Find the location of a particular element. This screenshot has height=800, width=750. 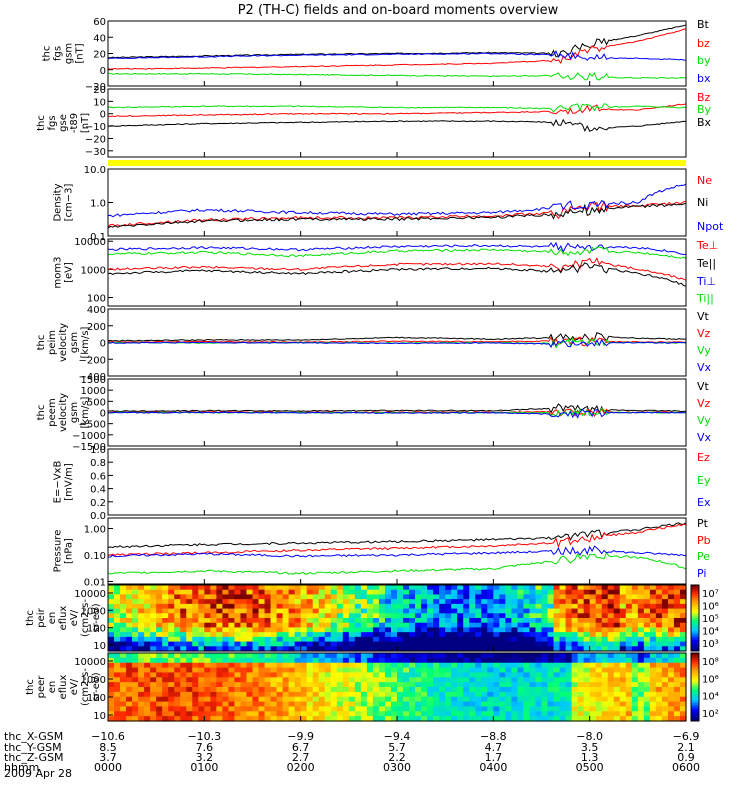

xaxis-value: 3.2 is located at coordinates (205, 757).